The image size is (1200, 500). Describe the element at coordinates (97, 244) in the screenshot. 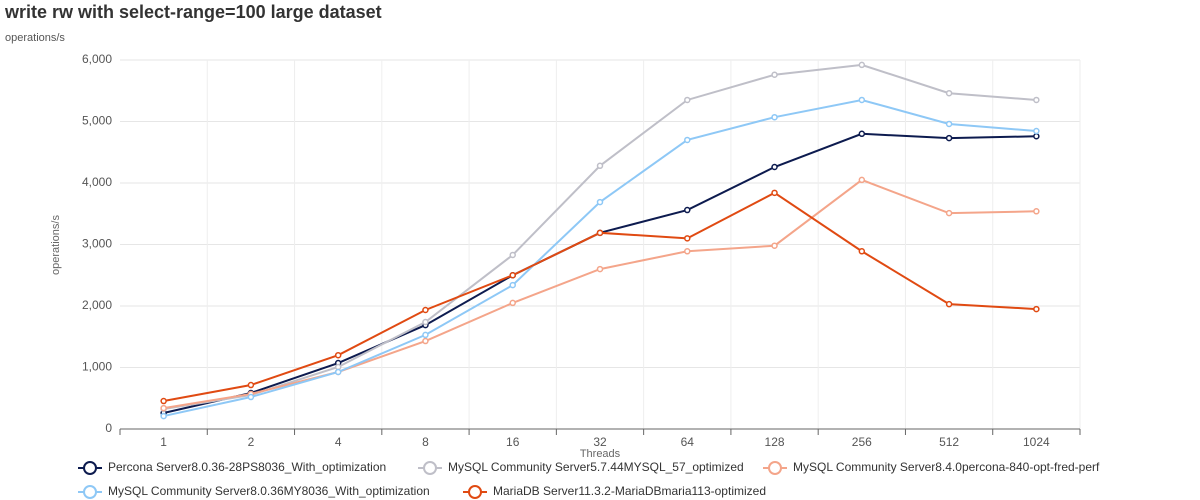

I see `y-tick-label: 3,000` at that location.